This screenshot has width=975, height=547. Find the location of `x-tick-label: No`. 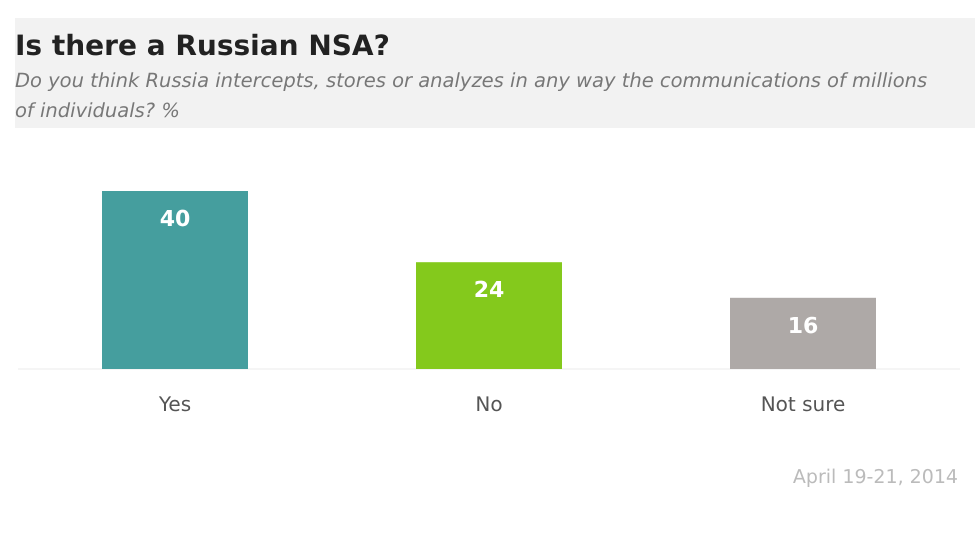

x-tick-label: No is located at coordinates (489, 404).